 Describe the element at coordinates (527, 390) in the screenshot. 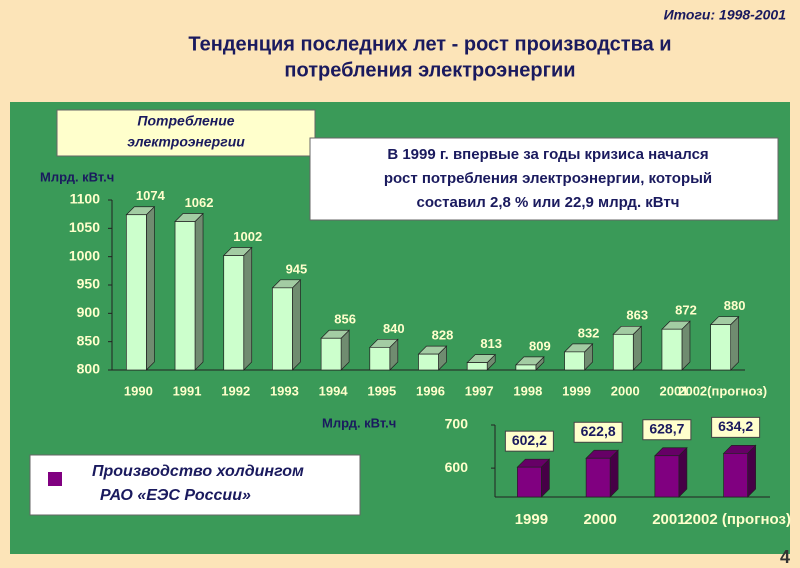

I see `x-tick-label: 1998` at that location.